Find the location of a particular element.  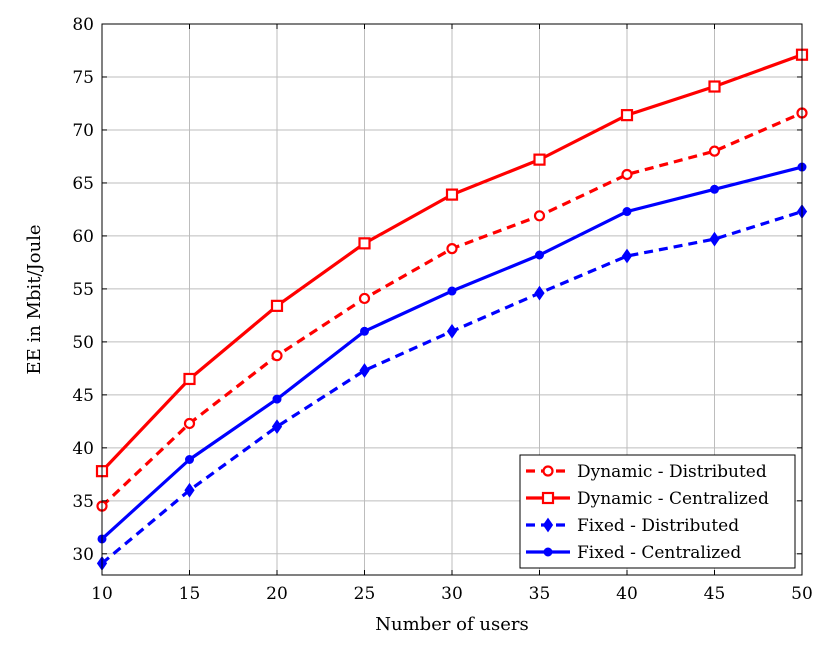

legend-label: Dynamic - Distributed is located at coordinates (672, 472).